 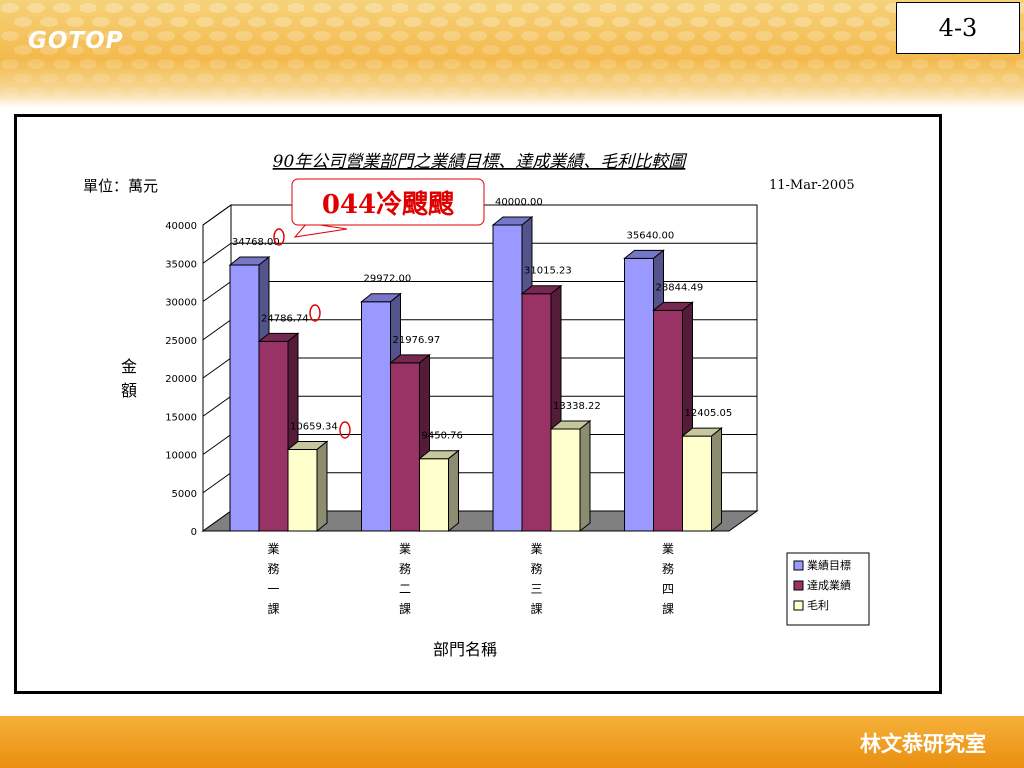 What do you see at coordinates (651, 235) in the screenshot?
I see `data-label: 35640.00` at bounding box center [651, 235].